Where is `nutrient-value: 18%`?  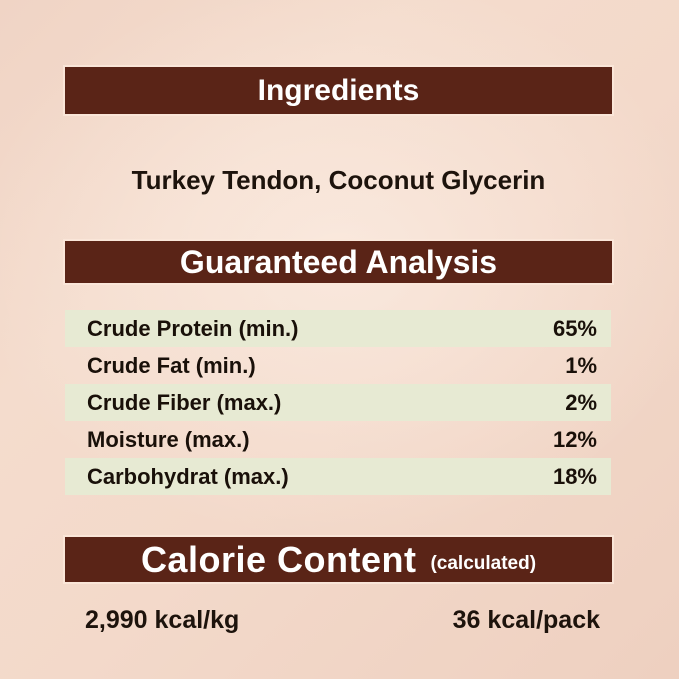
nutrient-value: 18% is located at coordinates (574, 476).